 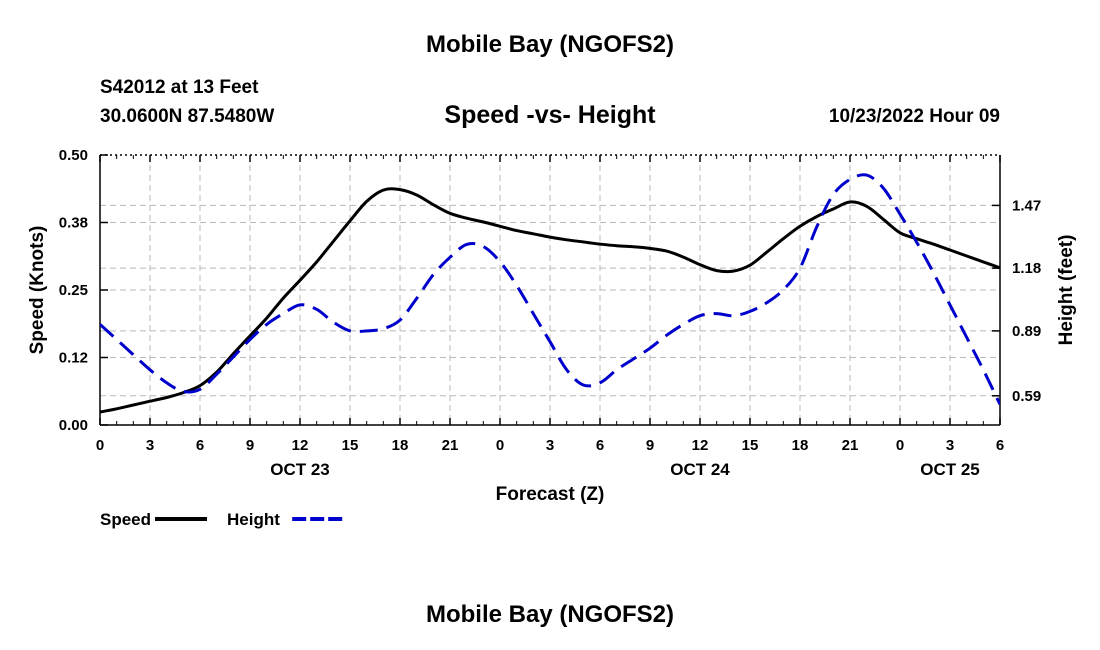 I want to click on chart-subtitle: Speed -vs- Height, so click(x=550, y=115).